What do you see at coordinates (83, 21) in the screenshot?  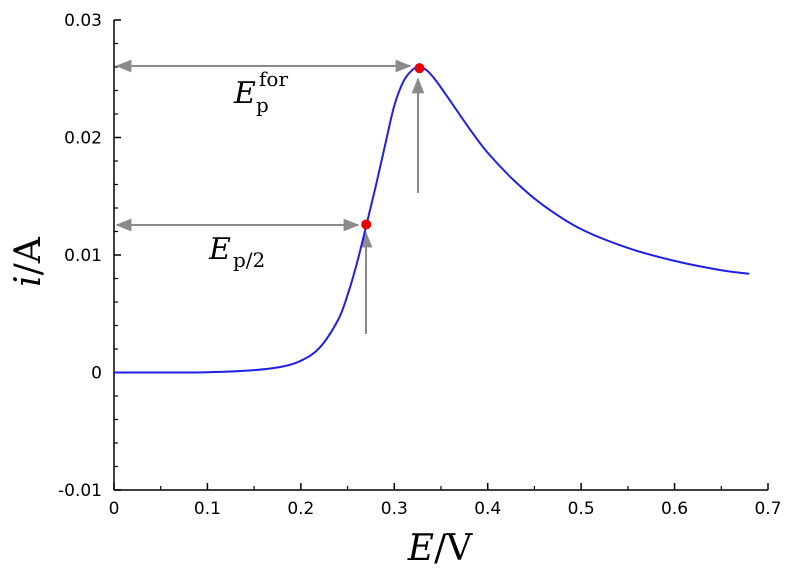 I see `y-tick-label: 0.03` at bounding box center [83, 21].